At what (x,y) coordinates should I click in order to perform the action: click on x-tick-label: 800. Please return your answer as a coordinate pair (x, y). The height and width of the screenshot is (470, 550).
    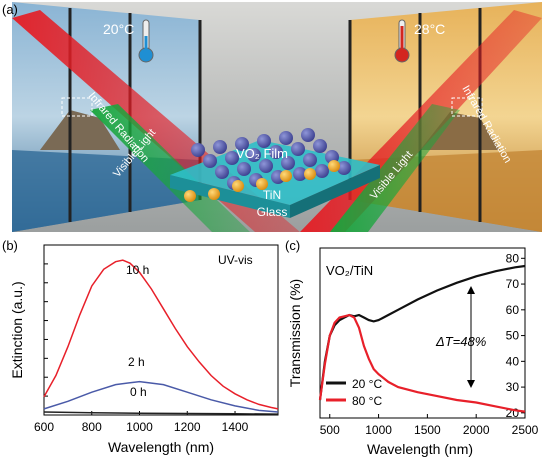
    Looking at the image, I should click on (92, 427).